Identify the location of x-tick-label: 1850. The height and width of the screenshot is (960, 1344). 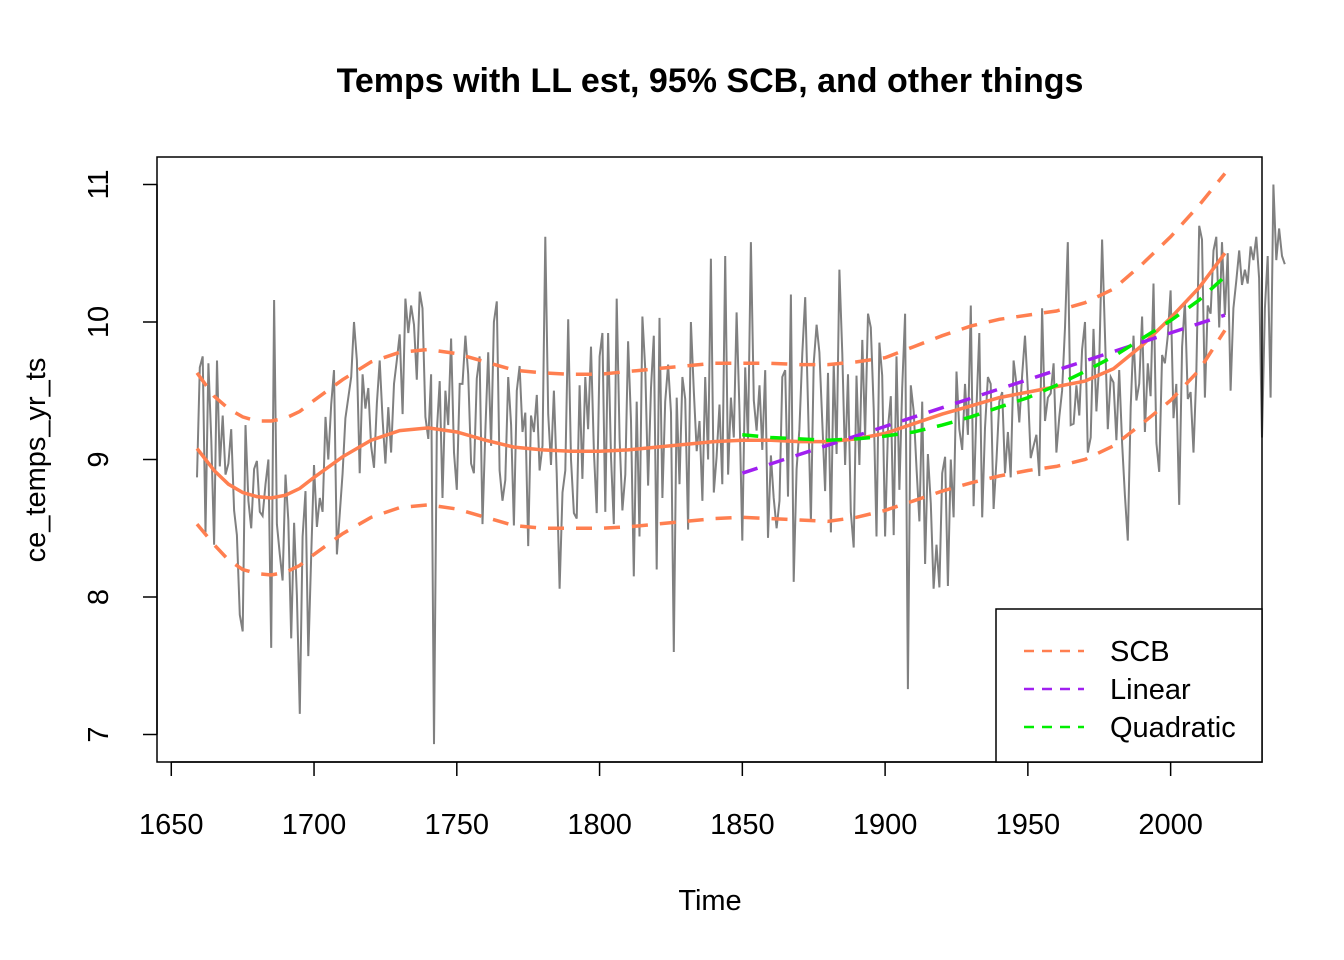
(742, 825).